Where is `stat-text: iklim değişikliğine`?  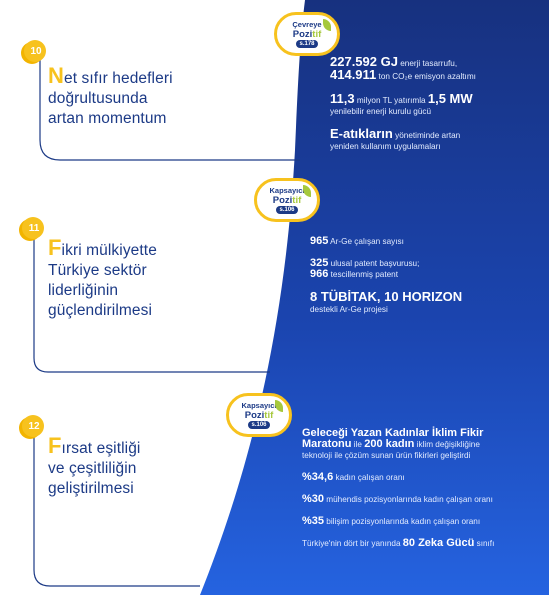 stat-text: iklim değişikliğine is located at coordinates (447, 444).